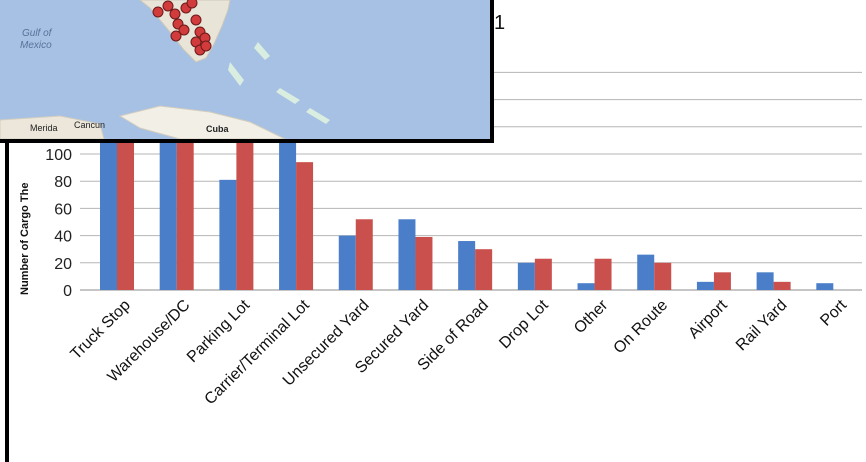  Describe the element at coordinates (833, 312) in the screenshot. I see `x-tick-label: Port` at that location.